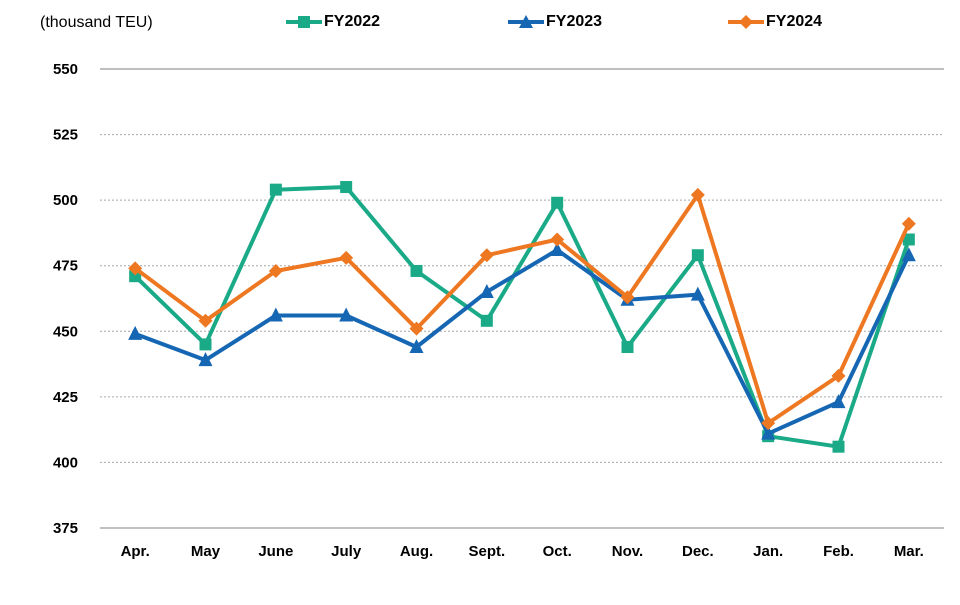 The height and width of the screenshot is (605, 960). What do you see at coordinates (275, 551) in the screenshot?
I see `x-tick-label: June` at bounding box center [275, 551].